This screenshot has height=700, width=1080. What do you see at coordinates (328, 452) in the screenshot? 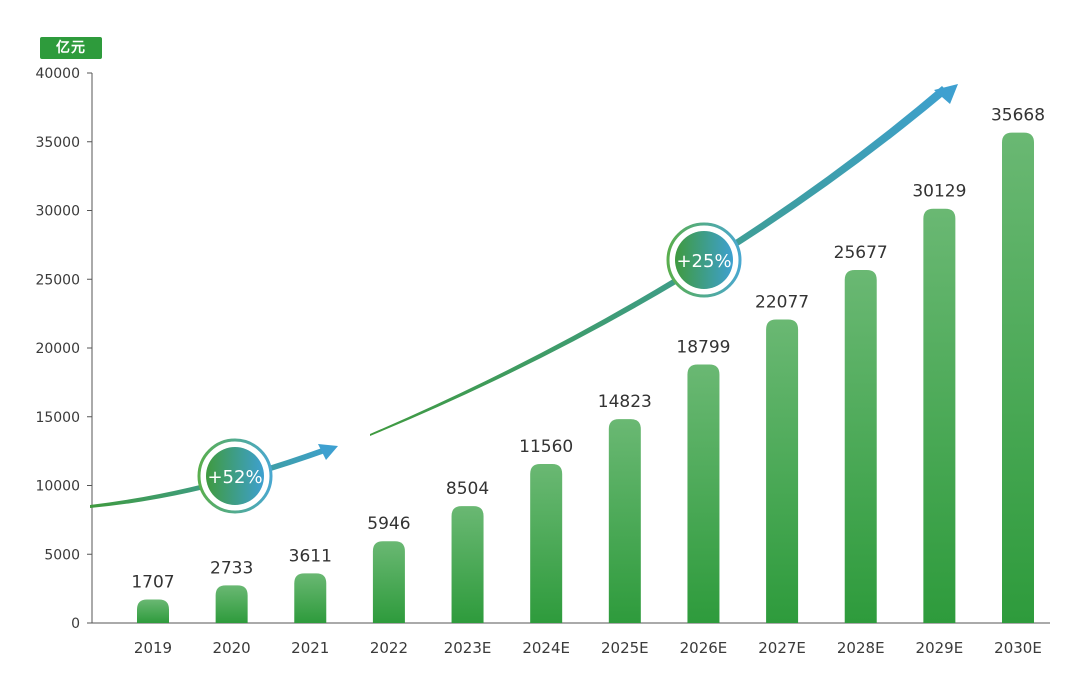
I see `growth-arrow-1-head` at bounding box center [328, 452].